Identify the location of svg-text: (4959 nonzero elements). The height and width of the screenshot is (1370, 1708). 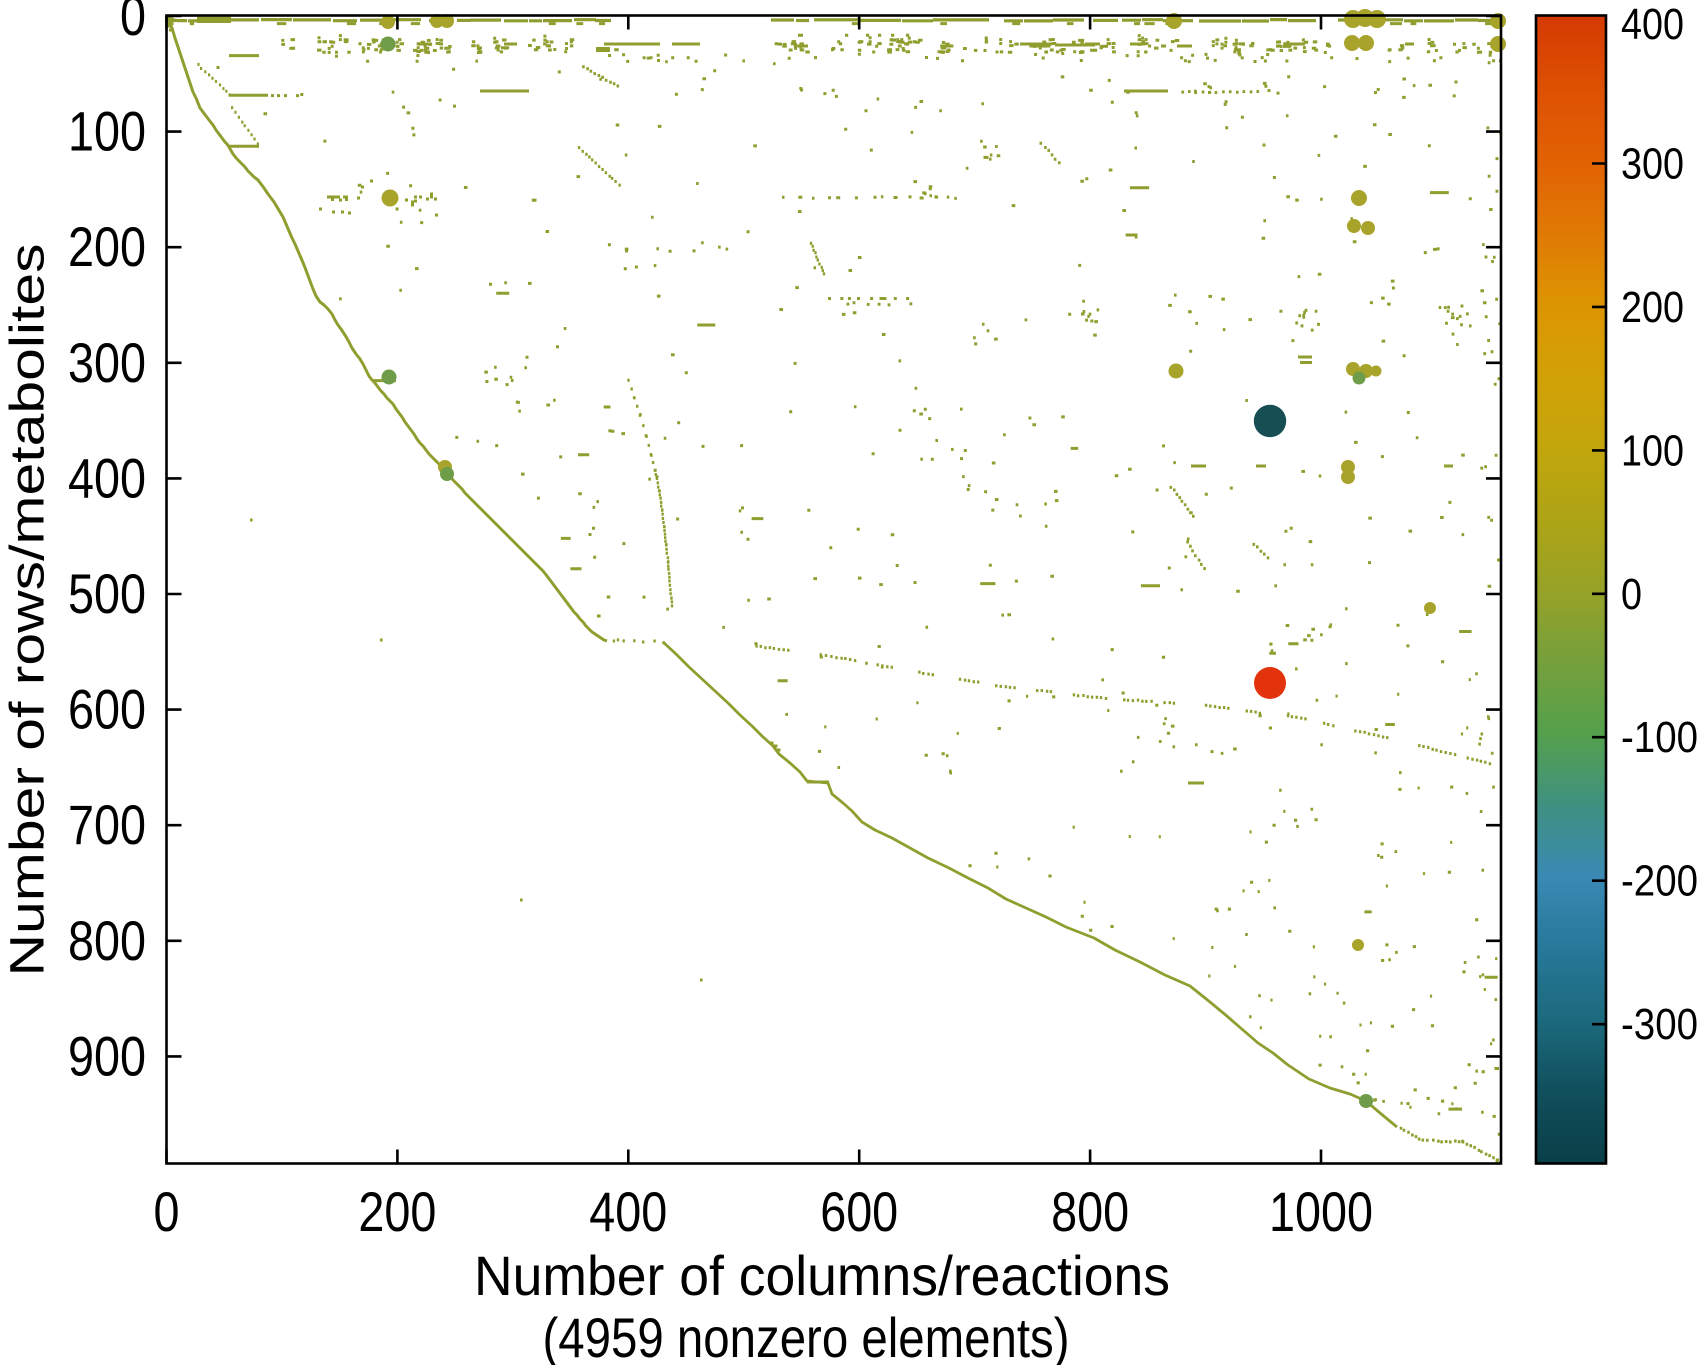
(806, 1335).